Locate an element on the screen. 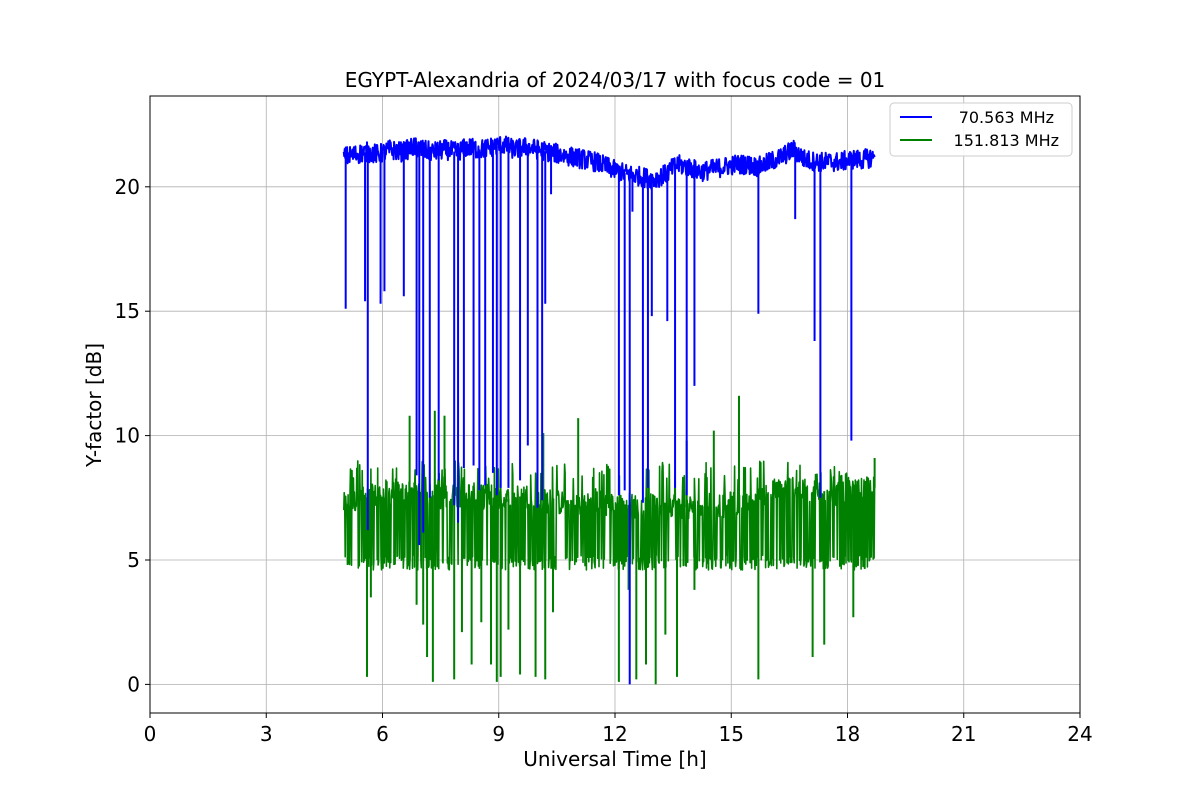 The width and height of the screenshot is (1200, 805). legend-box is located at coordinates (981, 129).